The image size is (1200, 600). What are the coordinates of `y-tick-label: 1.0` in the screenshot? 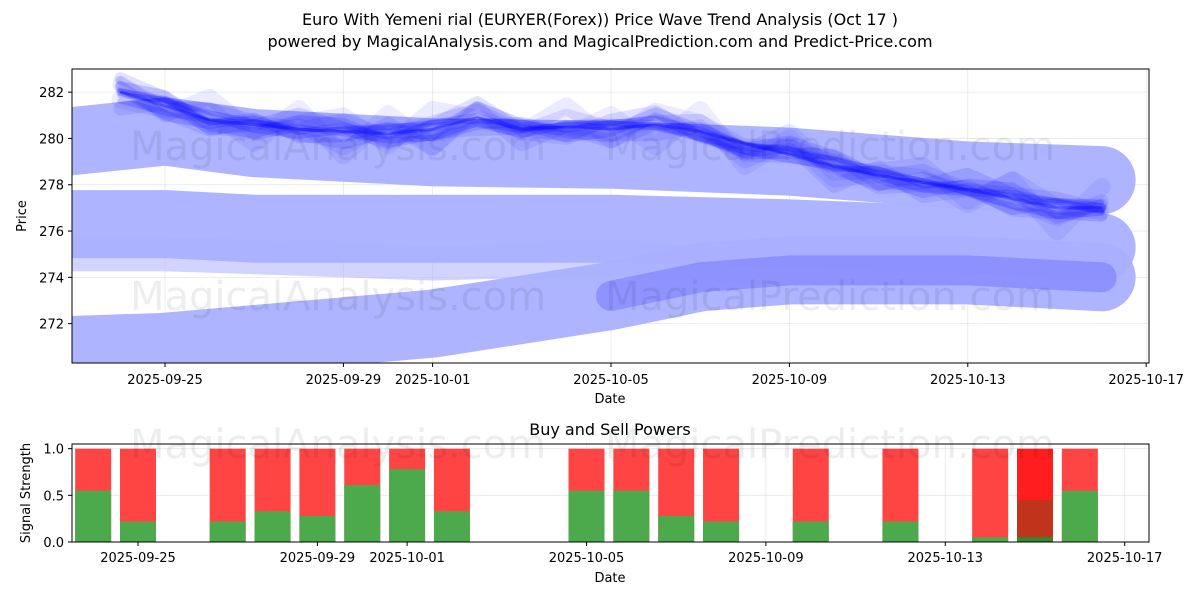 It's located at (53, 450).